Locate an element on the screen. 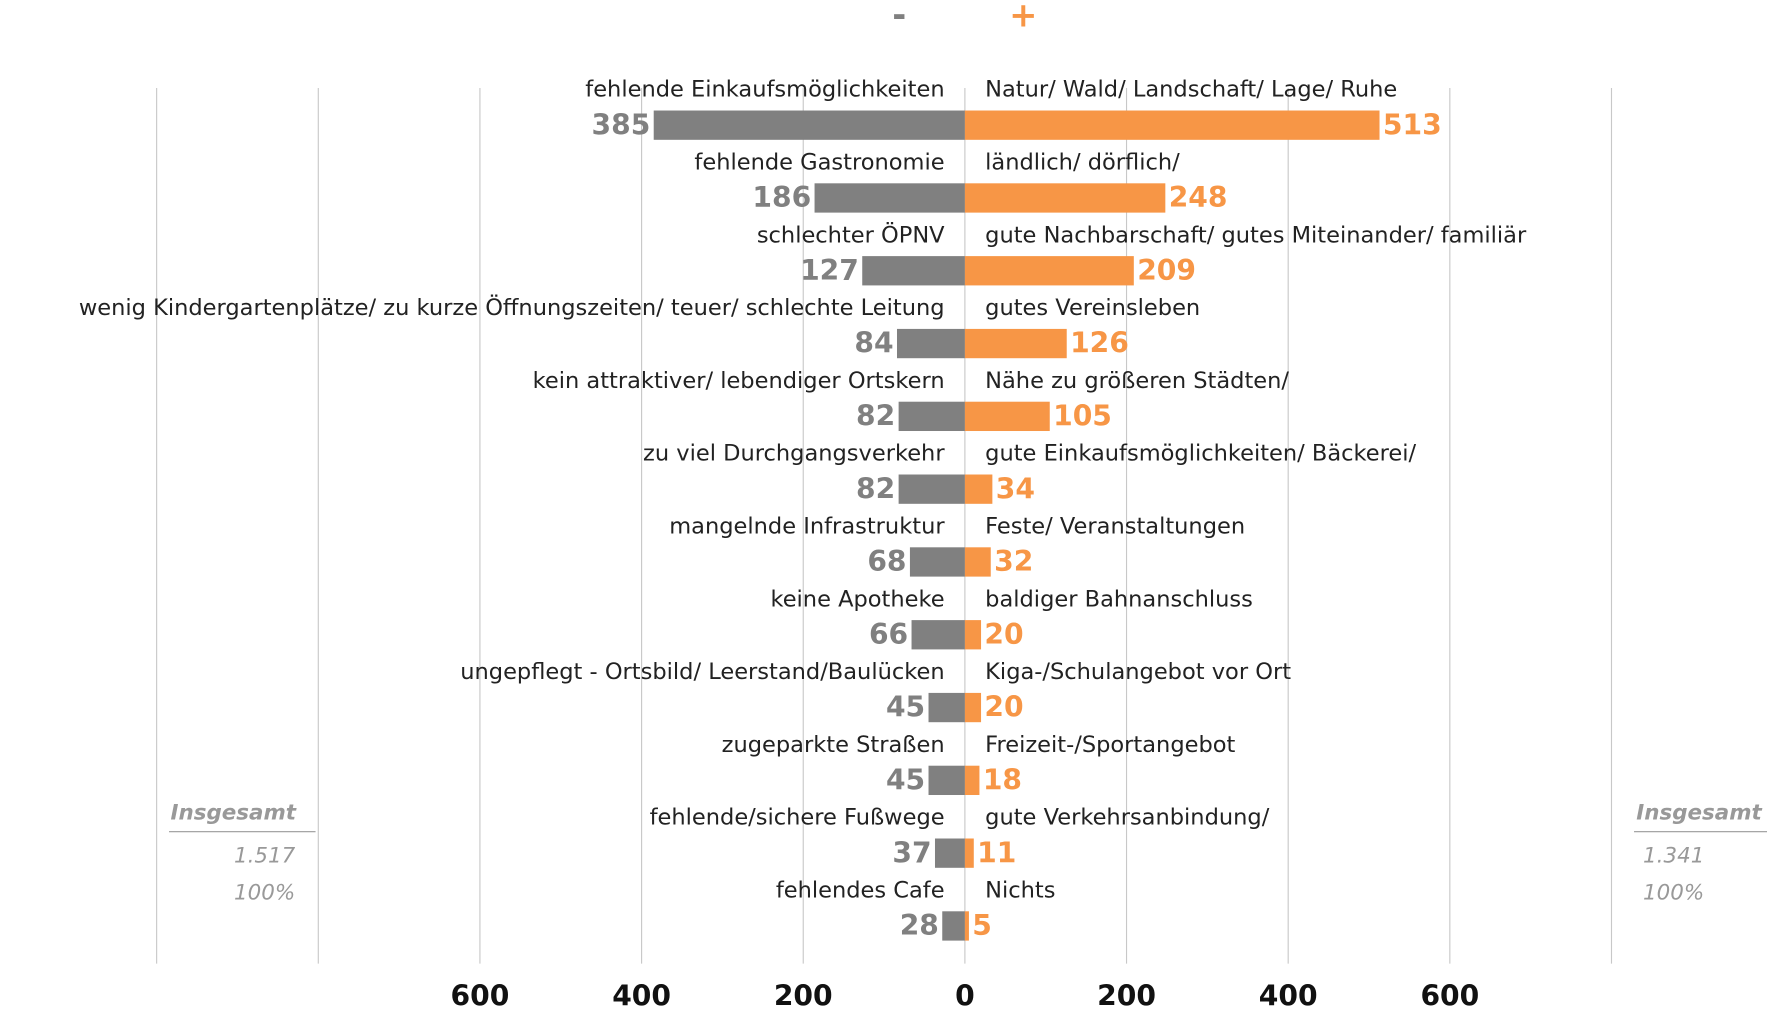 Image resolution: width=1767 pixels, height=1011 pixels. category-label: Freizeit-/Sportangebot is located at coordinates (1110, 745).